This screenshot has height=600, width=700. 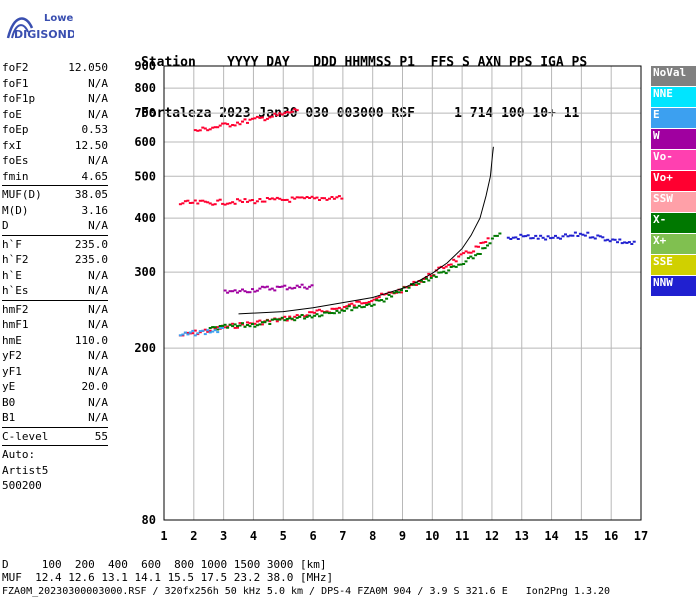 I want to click on param-row-yf2: yF2 N/A, so click(x=55, y=356).